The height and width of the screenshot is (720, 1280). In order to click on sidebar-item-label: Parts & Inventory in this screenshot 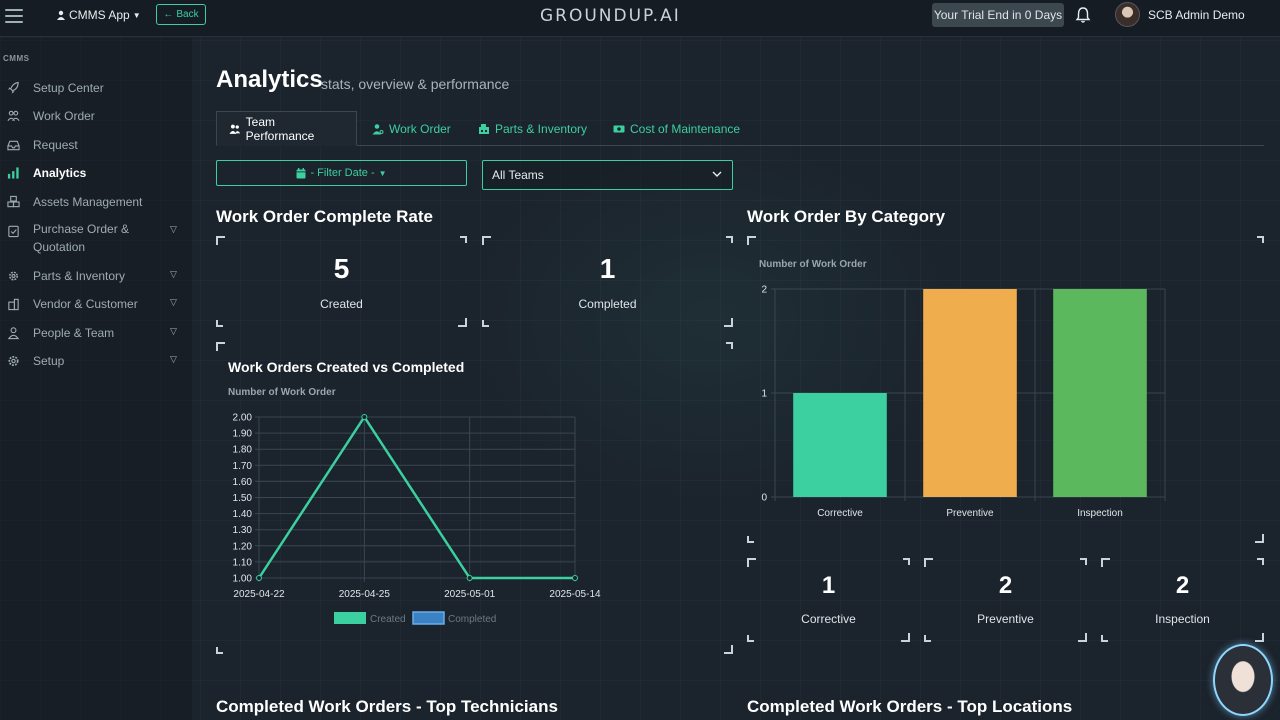, I will do `click(79, 276)`.